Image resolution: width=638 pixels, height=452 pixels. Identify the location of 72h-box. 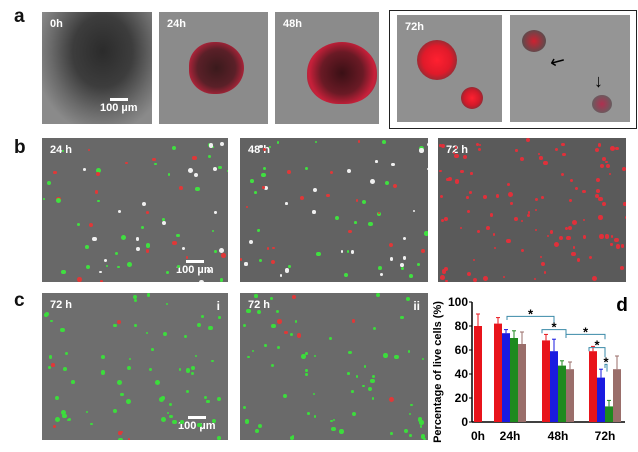
(513, 69).